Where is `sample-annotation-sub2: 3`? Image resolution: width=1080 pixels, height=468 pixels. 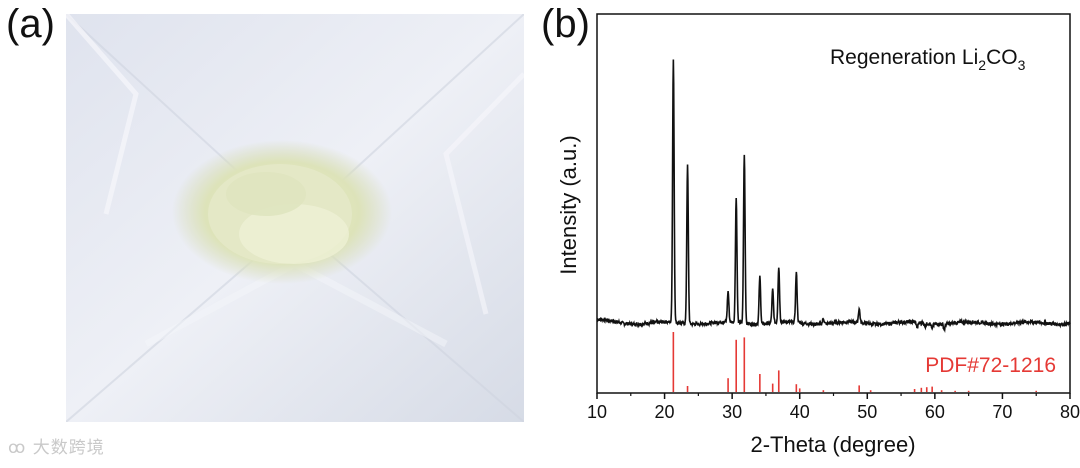
sample-annotation-sub2: 3 is located at coordinates (1022, 65).